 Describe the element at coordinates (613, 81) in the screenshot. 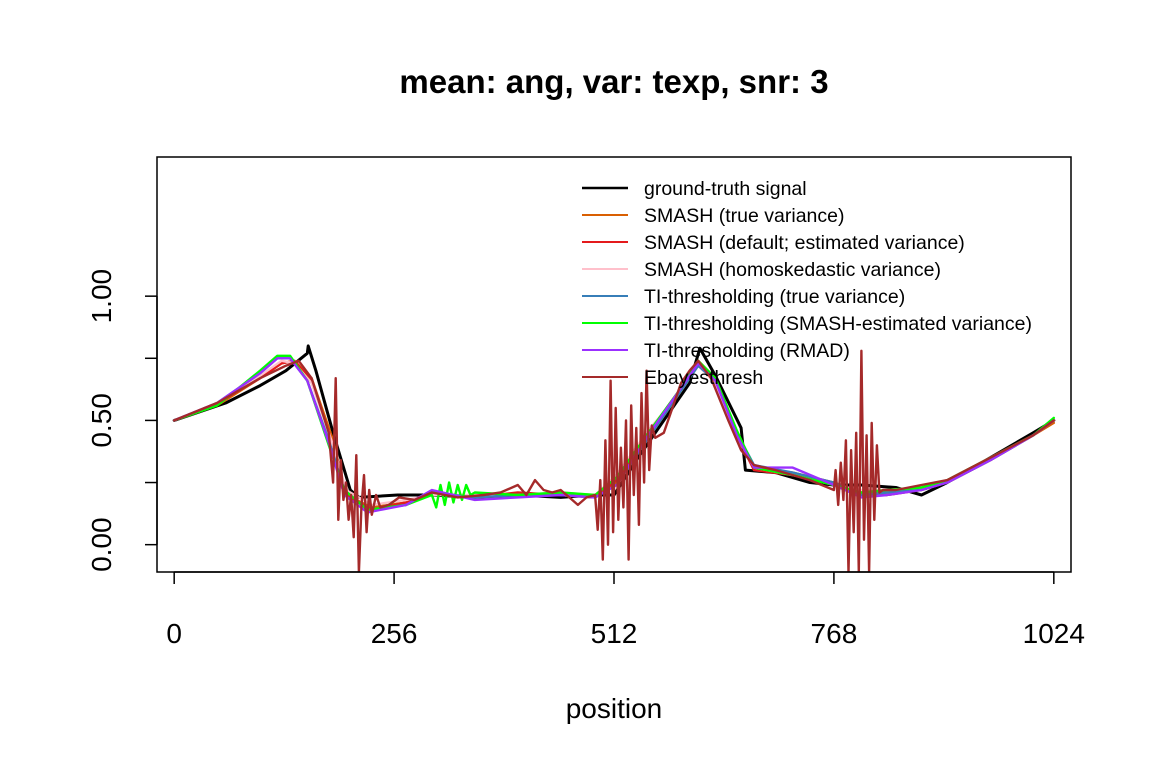

I see `chart-title: mean: ang, var: texp, snr: 3` at that location.